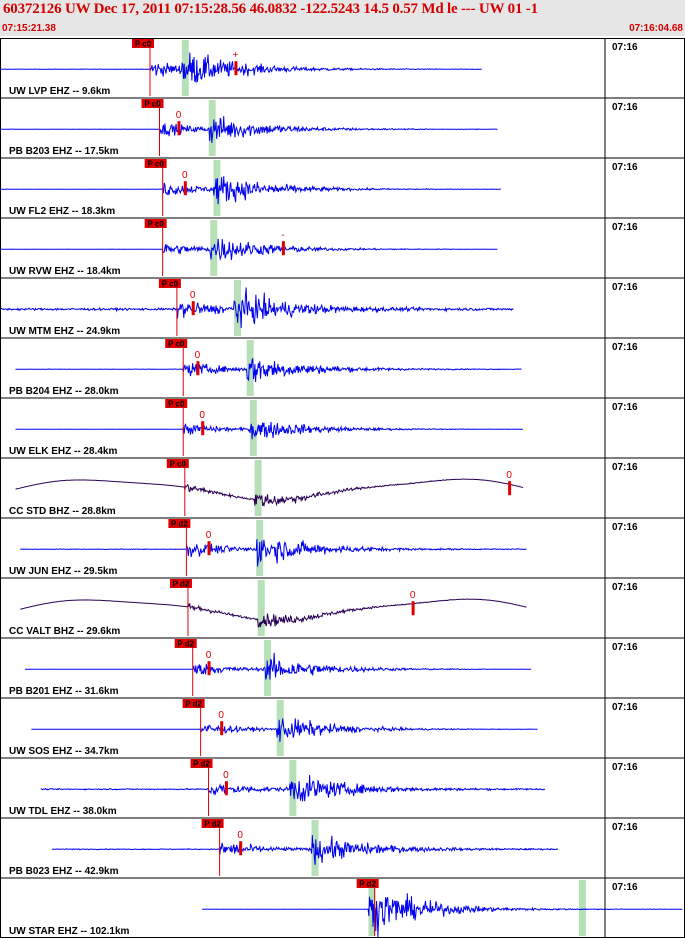  I want to click on end-time: 07:16:04.68, so click(656, 28).